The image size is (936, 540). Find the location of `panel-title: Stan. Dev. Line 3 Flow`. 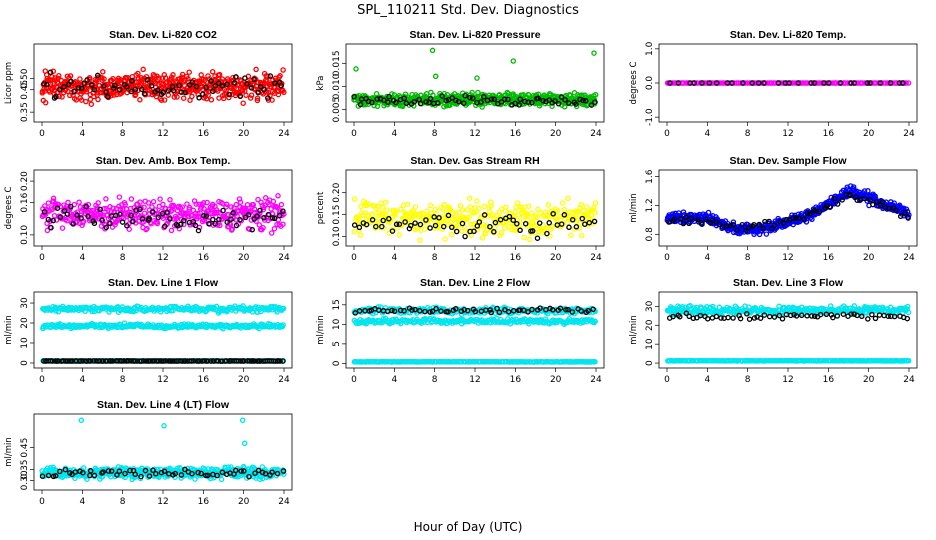

panel-title: Stan. Dev. Line 3 Flow is located at coordinates (788, 283).